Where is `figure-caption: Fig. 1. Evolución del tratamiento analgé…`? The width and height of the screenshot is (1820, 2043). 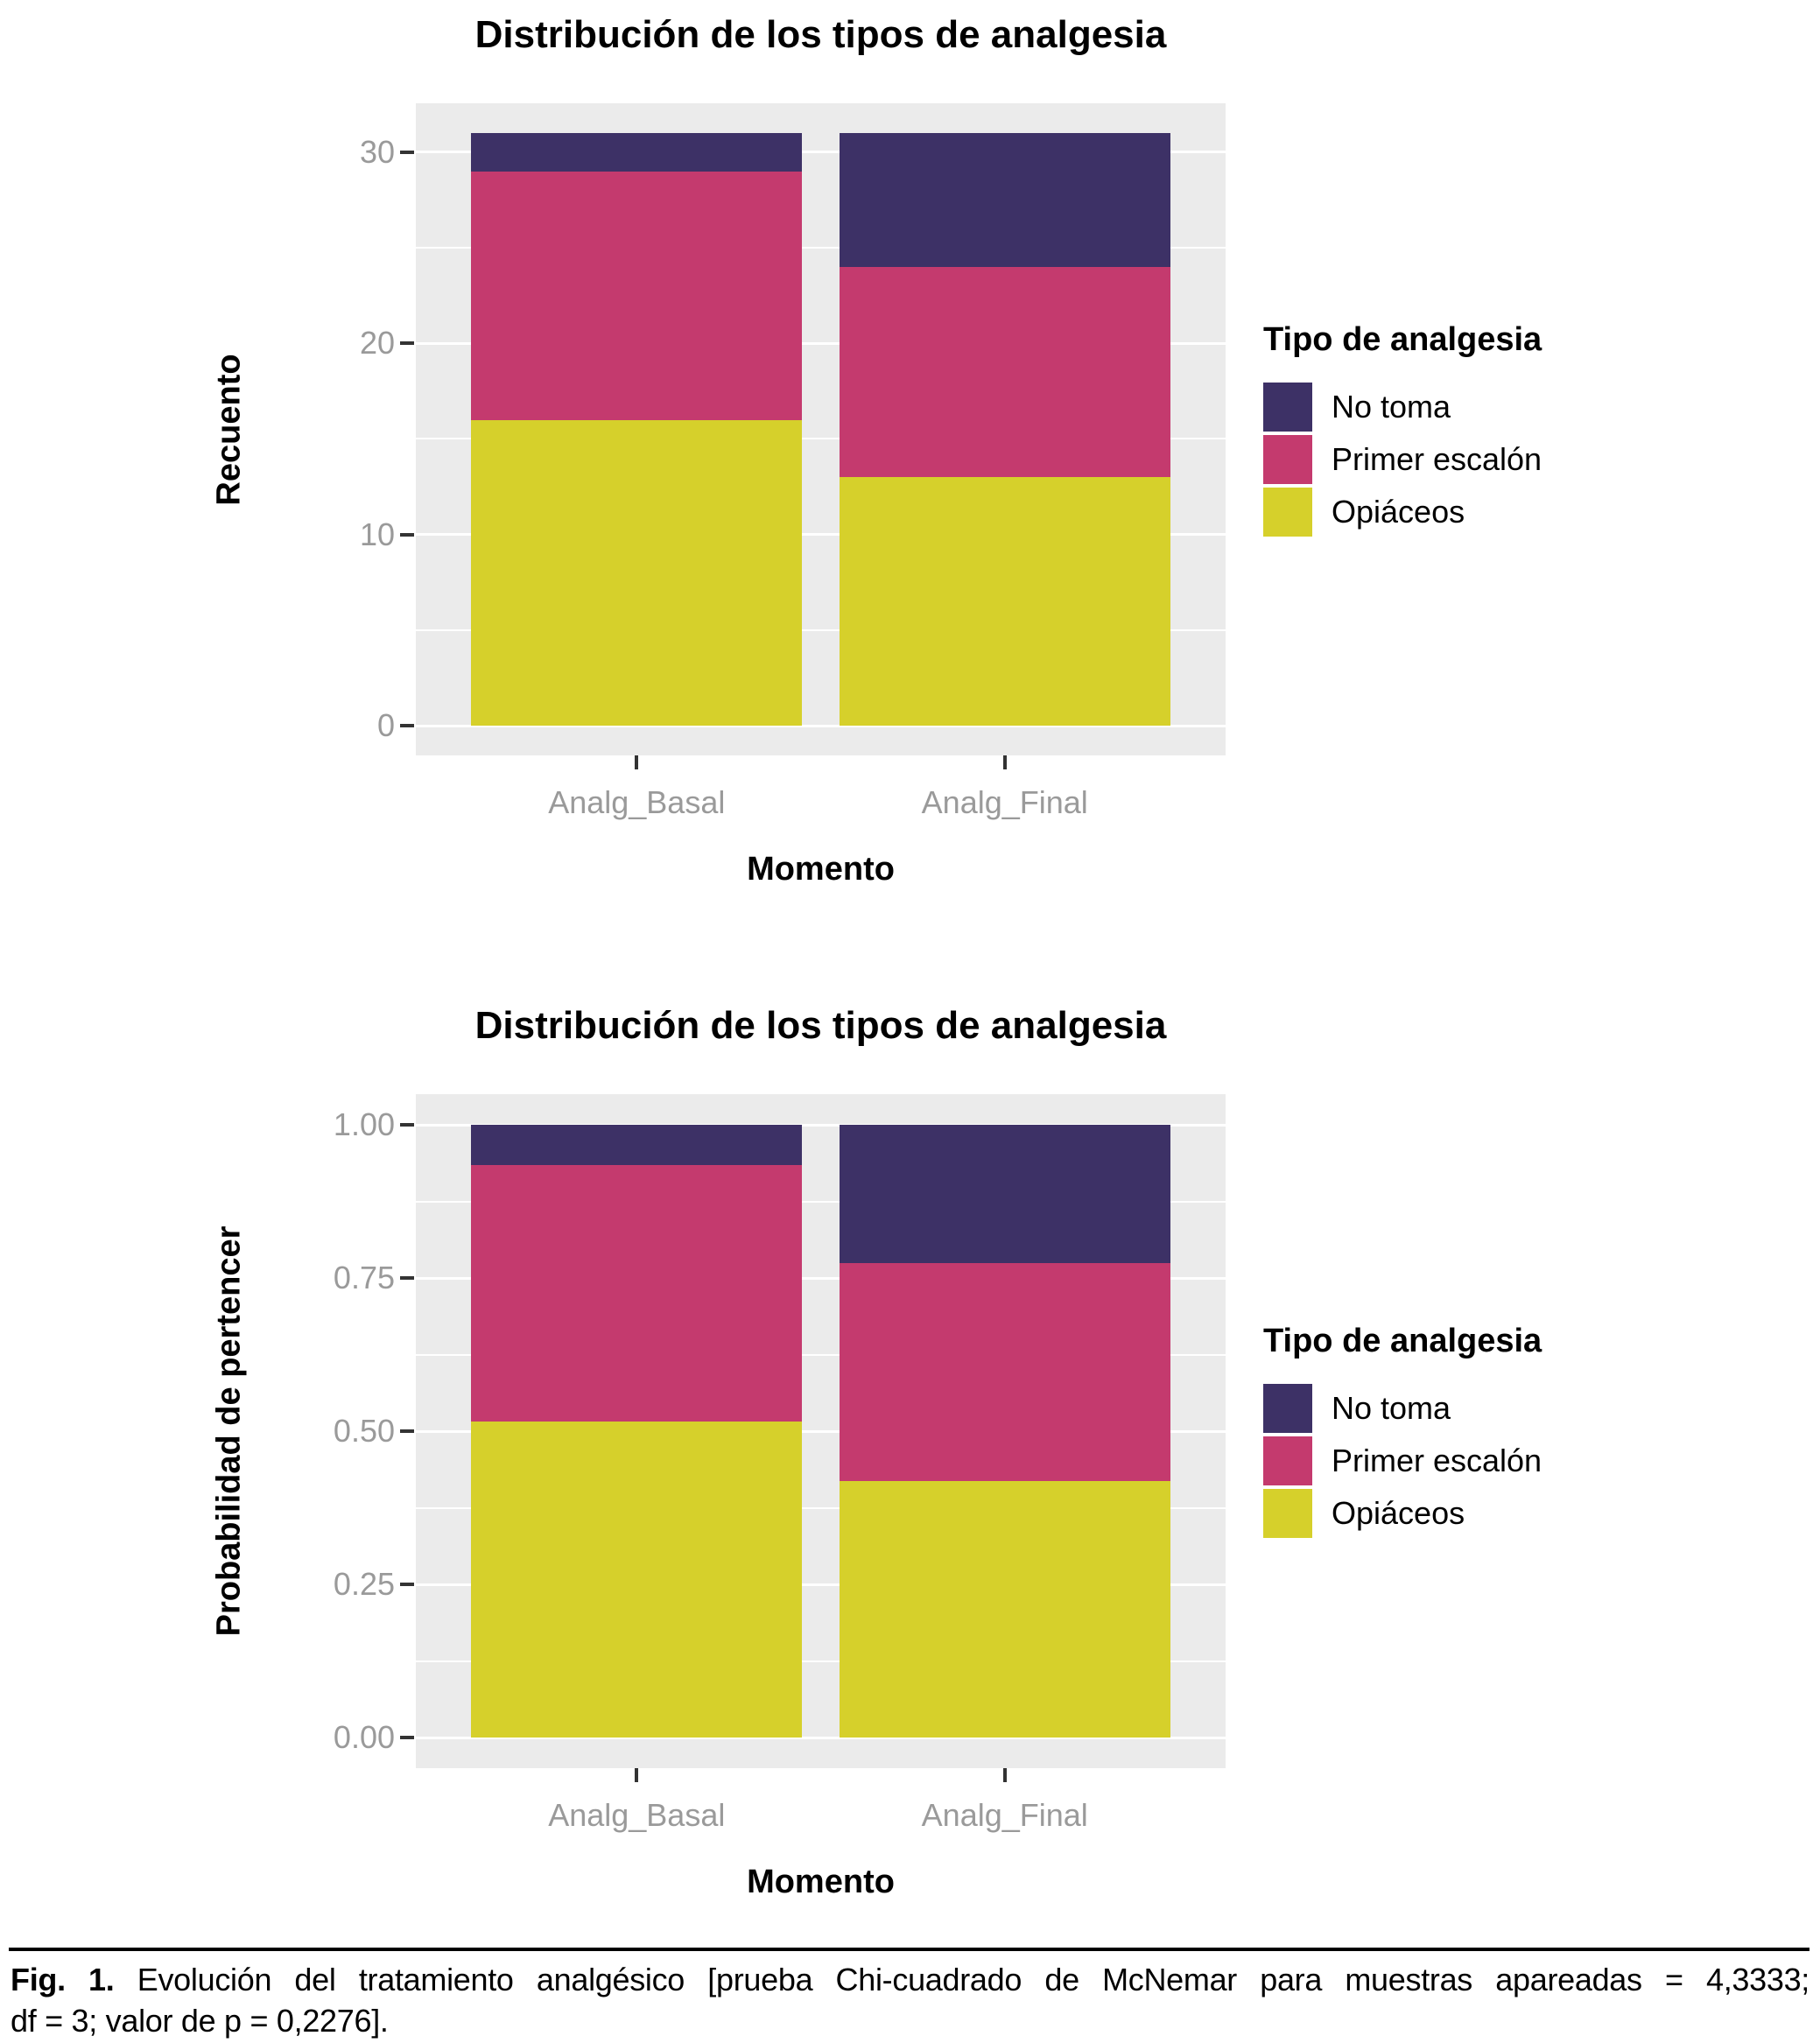
figure-caption: Fig. 1. Evolución del tratamiento analgé… is located at coordinates (910, 2000).